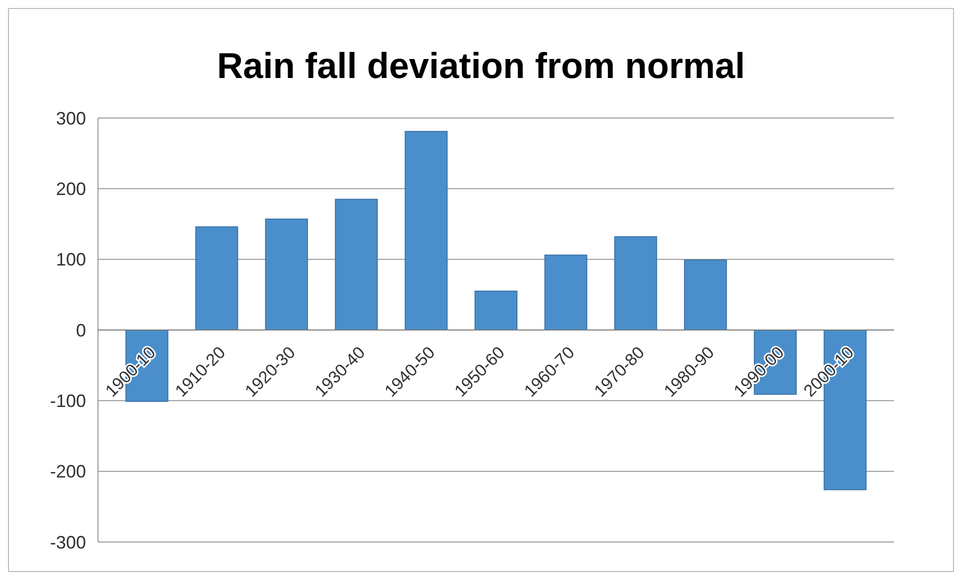 The image size is (962, 580). Describe the element at coordinates (71, 260) in the screenshot. I see `y-tick-label: 100` at that location.